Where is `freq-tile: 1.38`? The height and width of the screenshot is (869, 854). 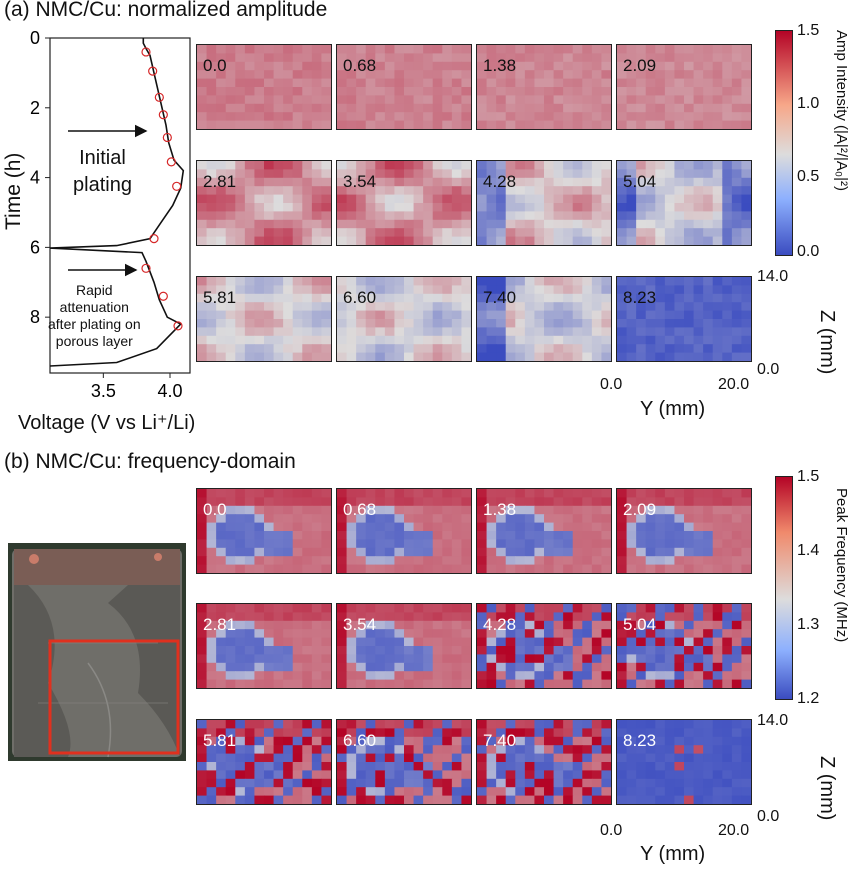
freq-tile: 1.38 is located at coordinates (544, 531).